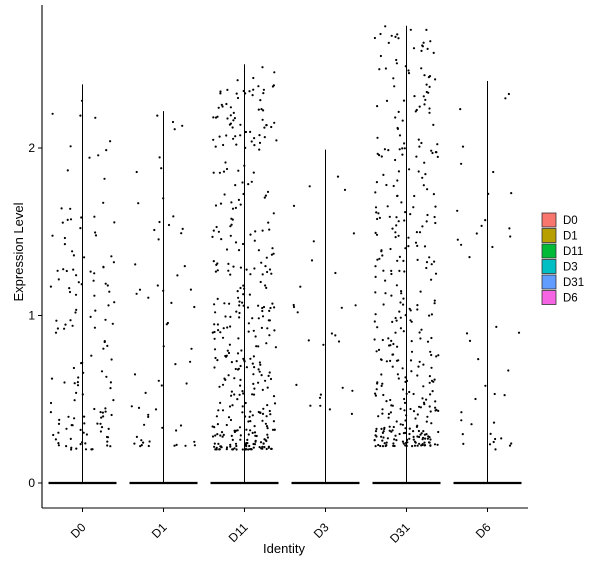 This screenshot has width=600, height=573. I want to click on y-tick-label: 2, so click(31, 148).